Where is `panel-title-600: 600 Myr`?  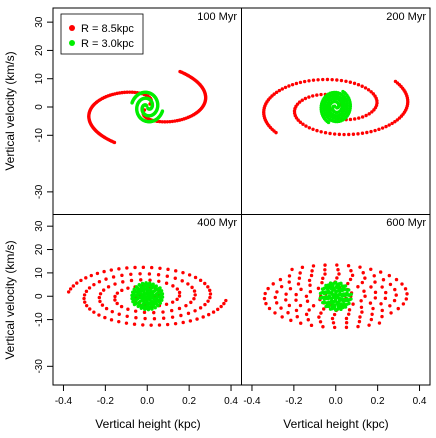 panel-title-600: 600 Myr is located at coordinates (406, 223).